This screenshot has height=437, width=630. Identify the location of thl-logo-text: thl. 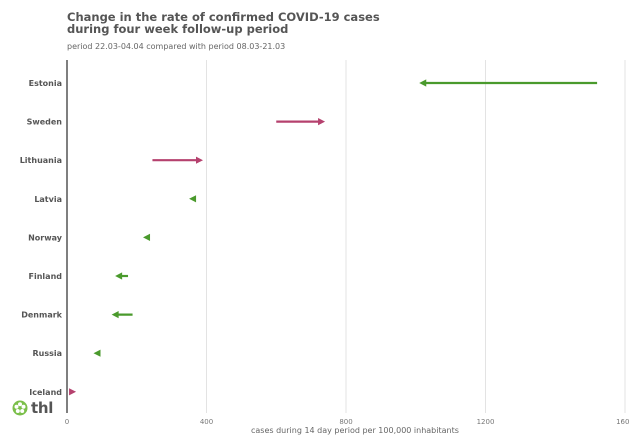
(42, 408).